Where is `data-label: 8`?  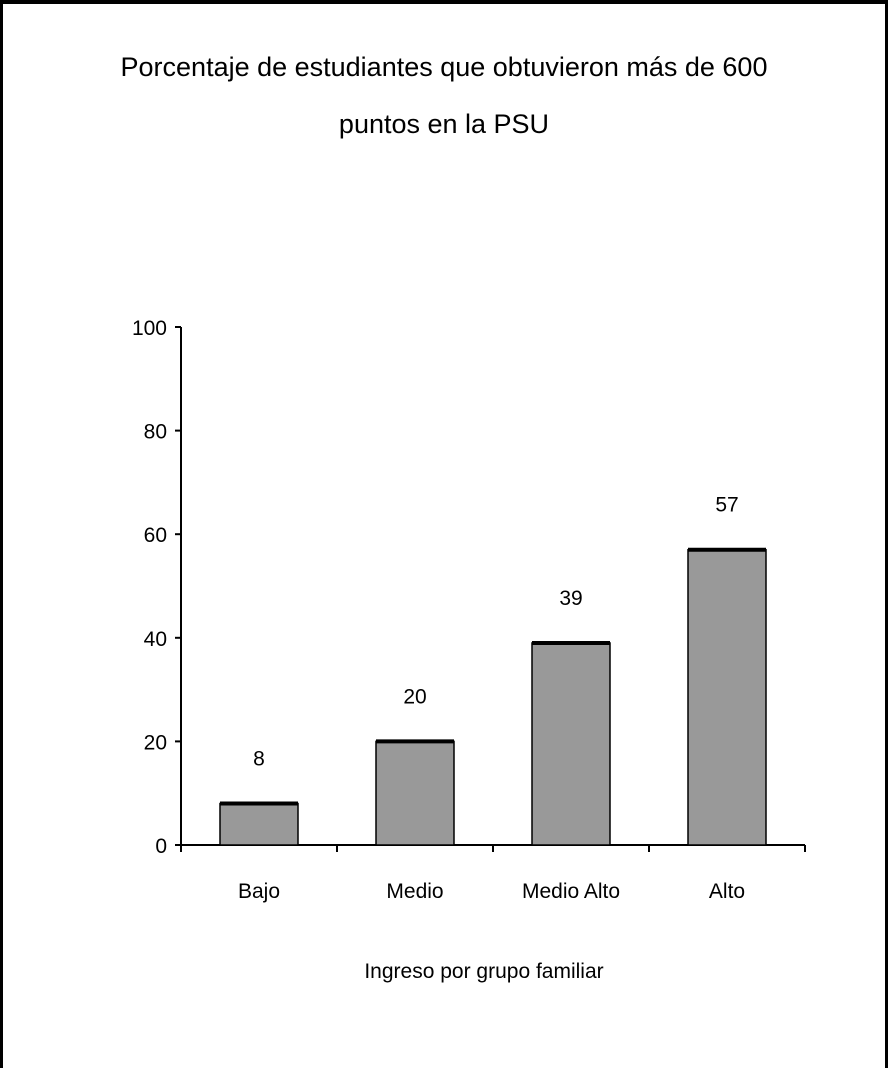
data-label: 8 is located at coordinates (259, 759).